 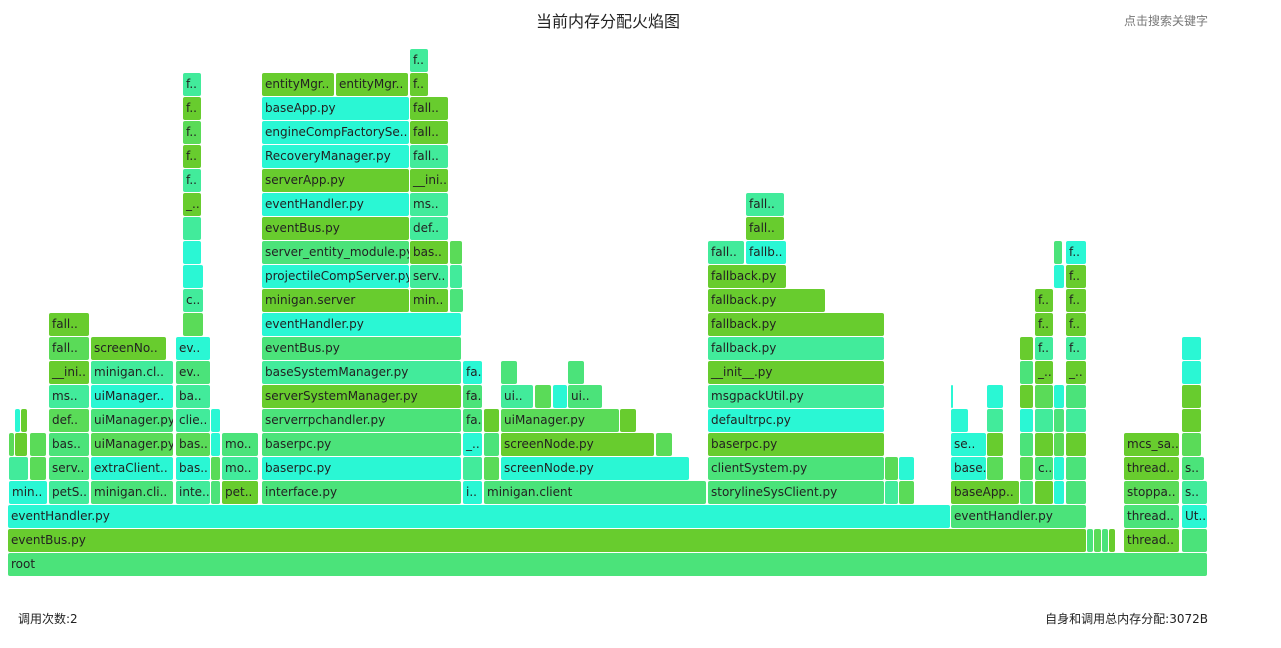 What do you see at coordinates (298, 84) in the screenshot?
I see `flame-frame: entityMgr..` at bounding box center [298, 84].